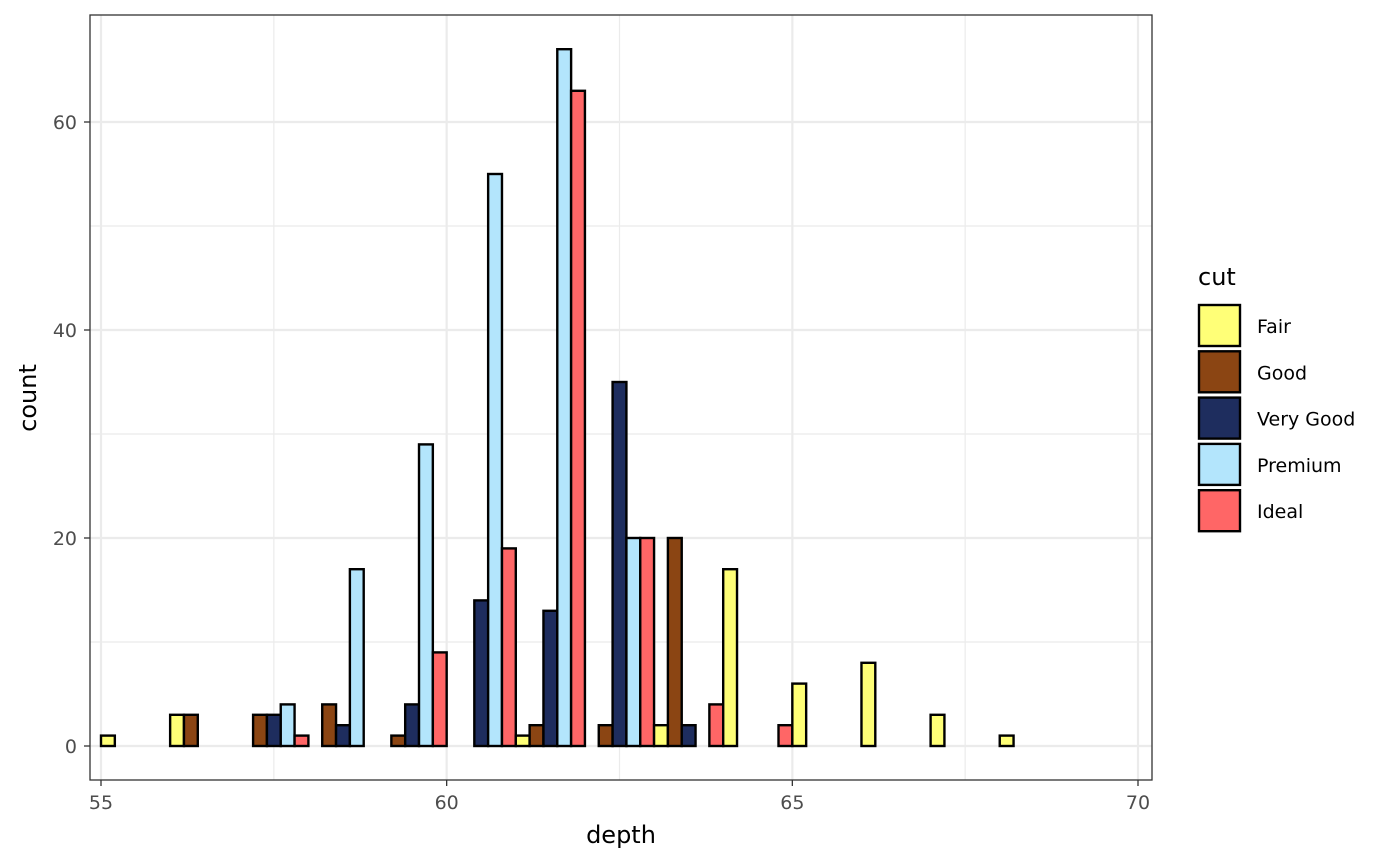 This screenshot has width=1400, height=866. Describe the element at coordinates (1280, 512) in the screenshot. I see `legend-label: Ideal` at that location.